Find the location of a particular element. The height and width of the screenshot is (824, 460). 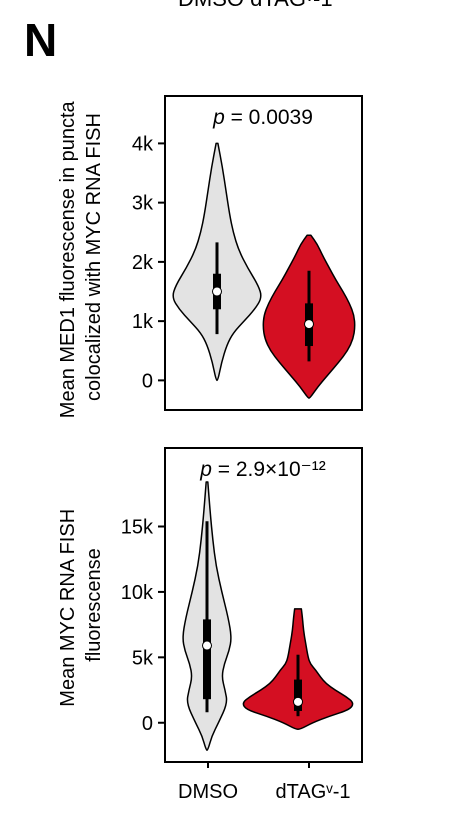

y-tick-label: 5k is located at coordinates (143, 658).